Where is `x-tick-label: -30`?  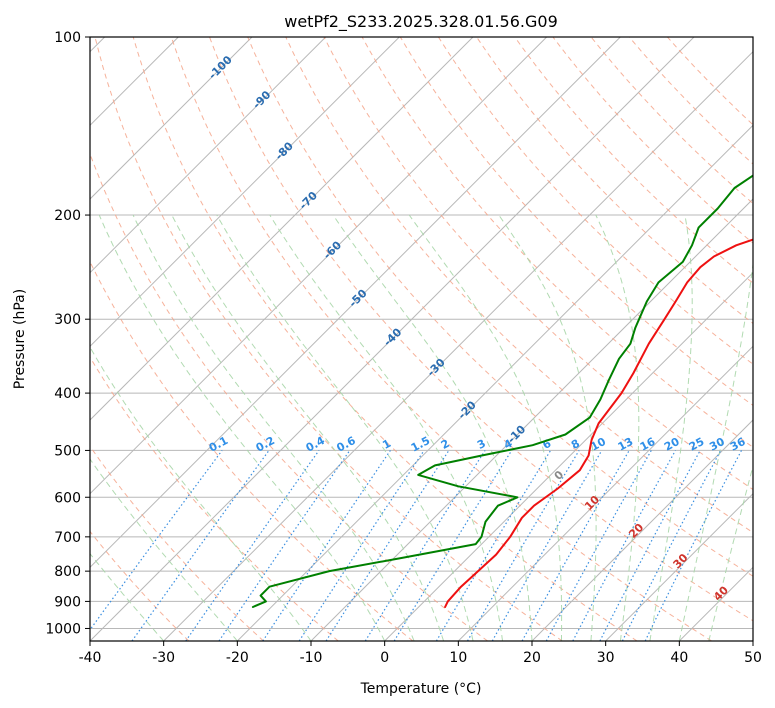 x-tick-label: -30 is located at coordinates (163, 658).